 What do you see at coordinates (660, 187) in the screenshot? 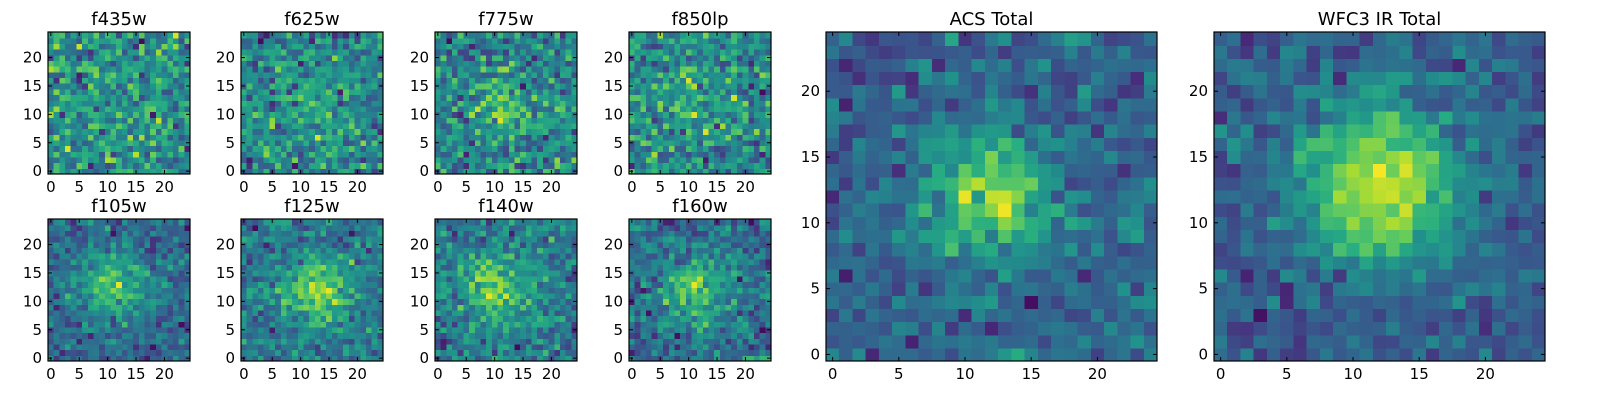
I see `x-tick-label: 5` at bounding box center [660, 187].